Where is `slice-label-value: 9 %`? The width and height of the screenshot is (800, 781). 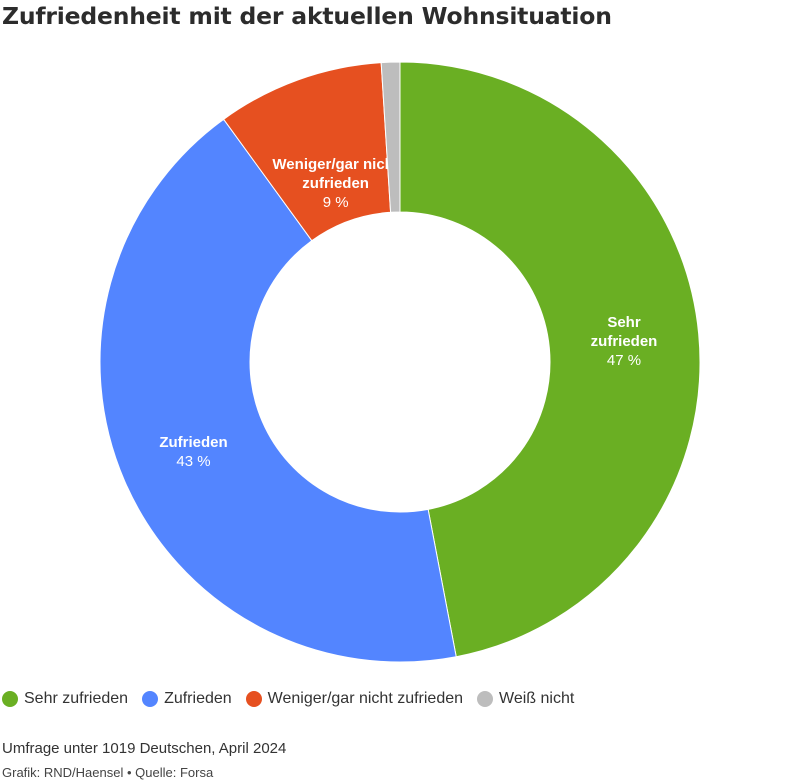
slice-label-value: 9 % is located at coordinates (336, 202).